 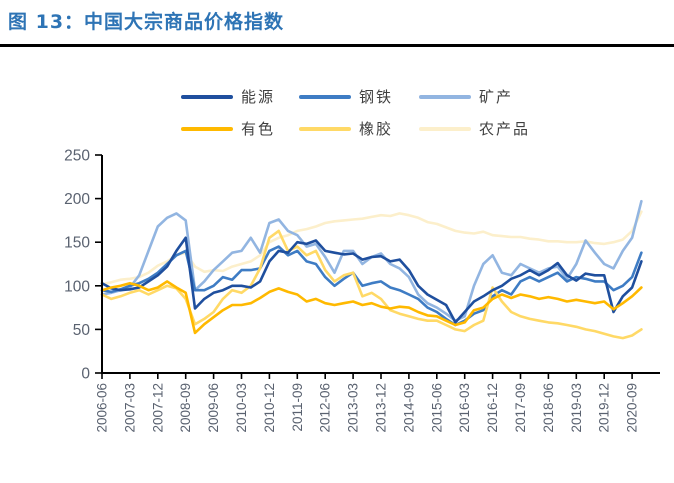 What do you see at coordinates (258, 129) in the screenshot?
I see `legend-label-nonferrous: 有色` at bounding box center [258, 129].